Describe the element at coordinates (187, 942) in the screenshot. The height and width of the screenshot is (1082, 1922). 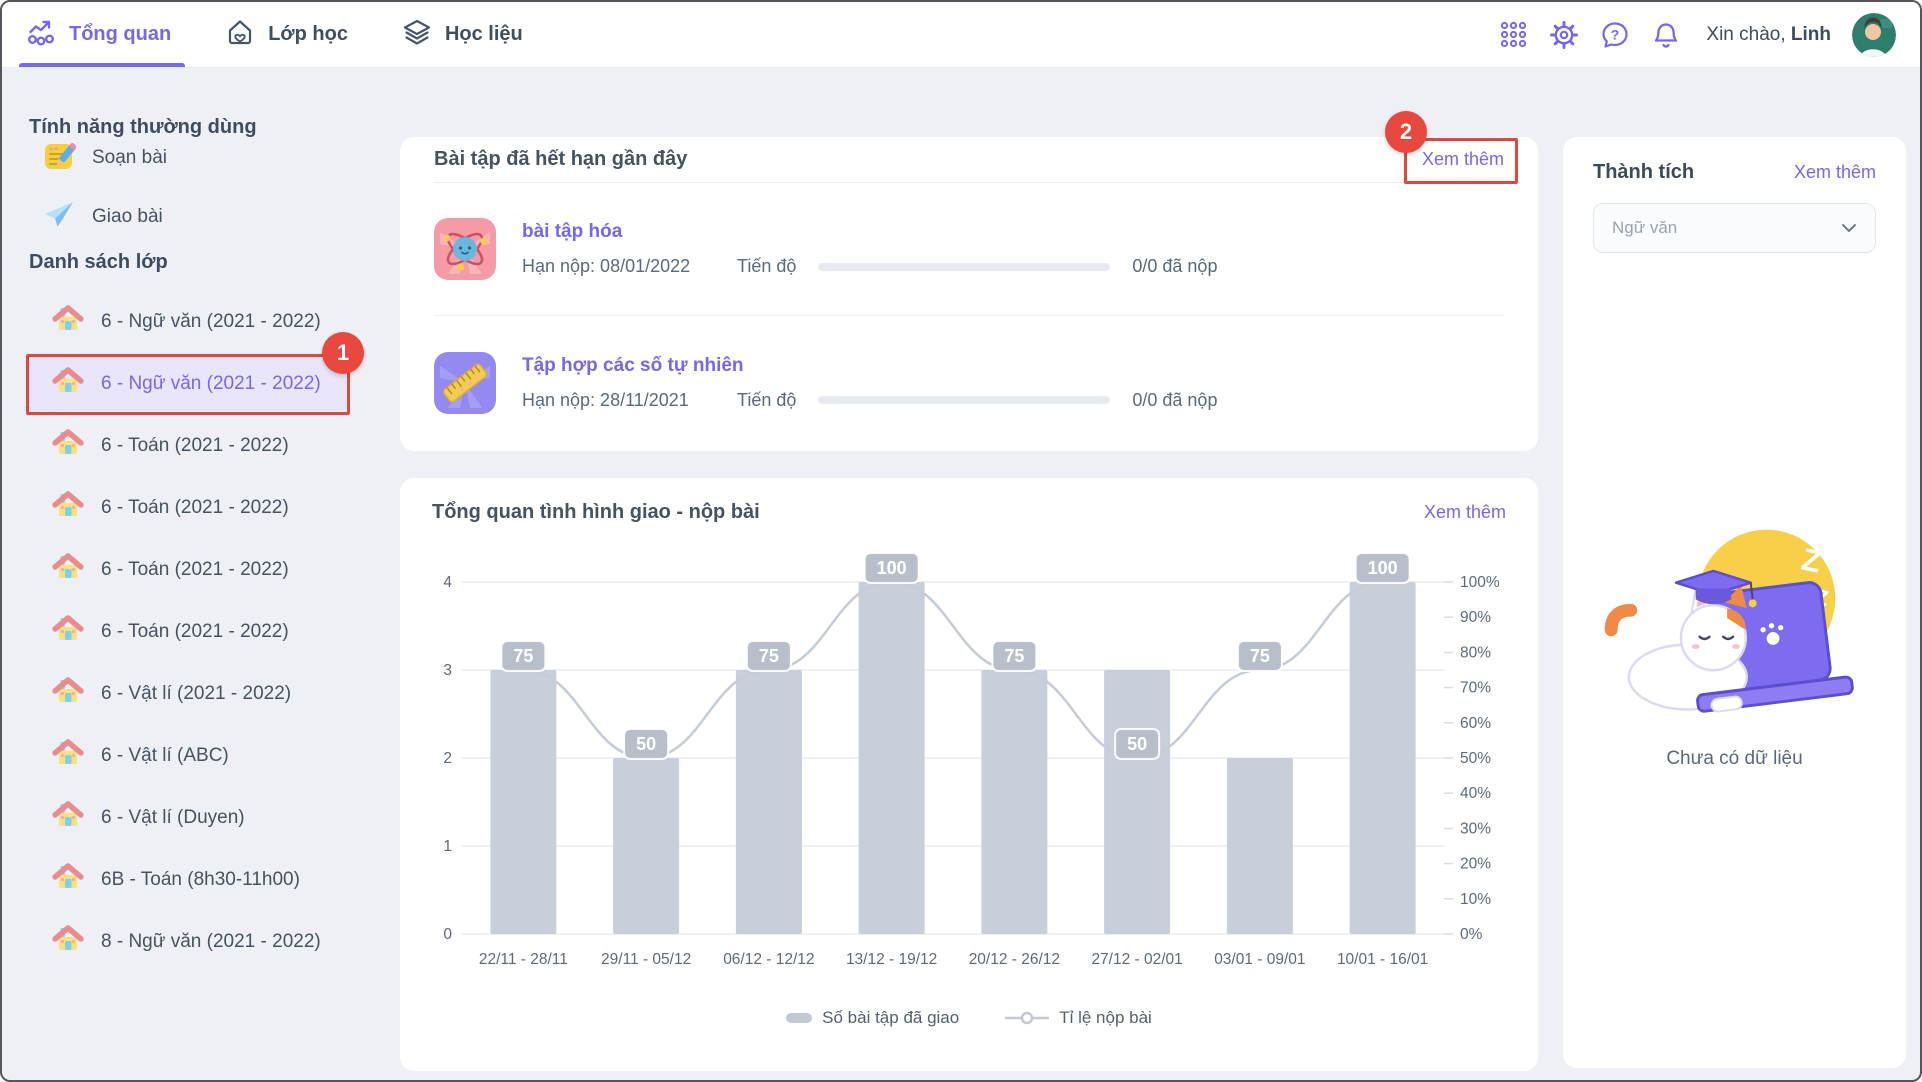
I see `sidebar-class-item: 8 - Ngữ văn (2021 - 2022)` at that location.